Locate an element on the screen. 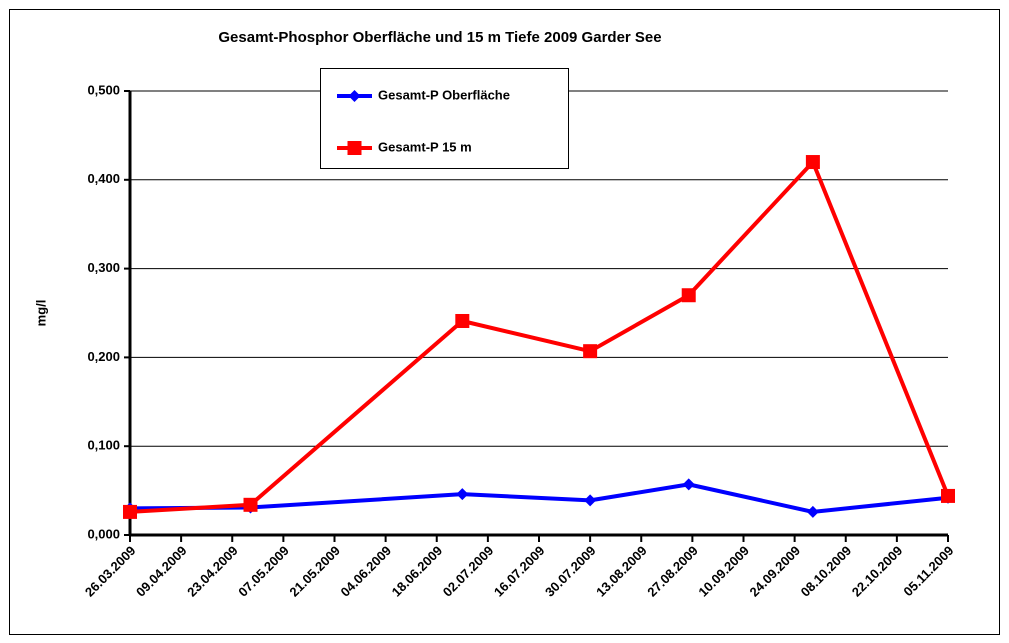 The width and height of the screenshot is (1009, 643). legend-label: Gesamt-P 15 m is located at coordinates (425, 146).